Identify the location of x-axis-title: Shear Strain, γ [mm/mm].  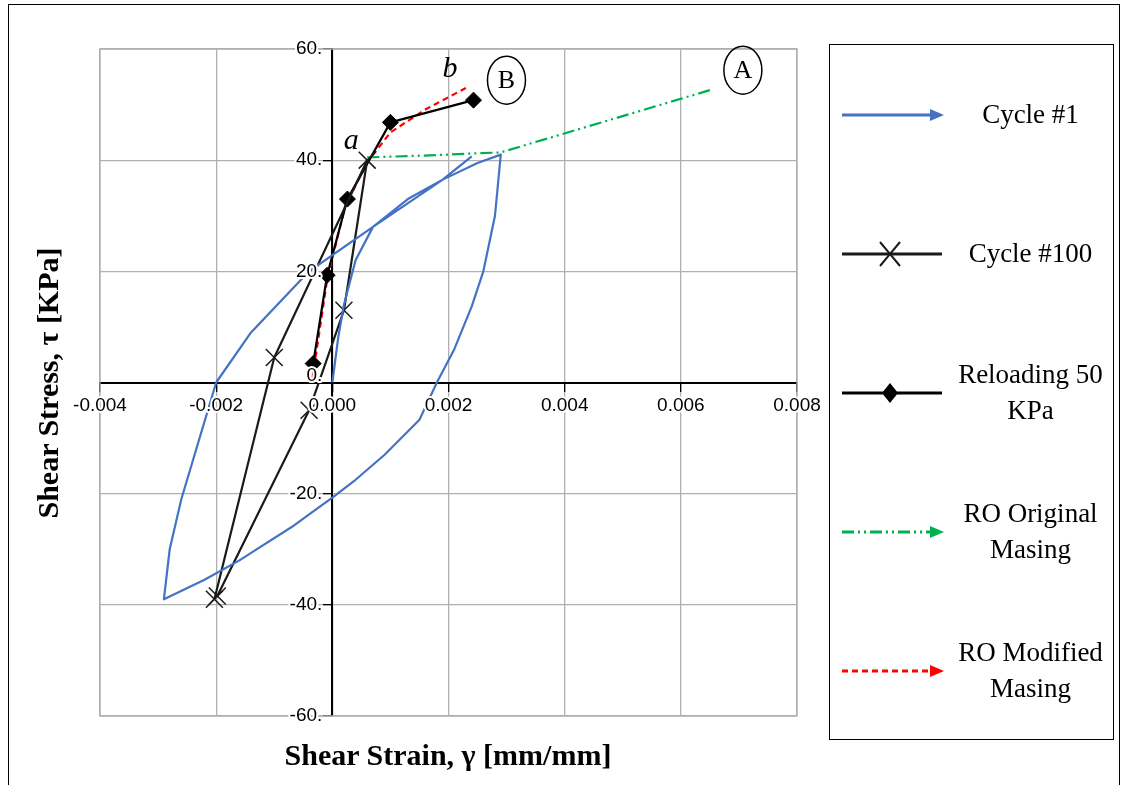
(448, 755).